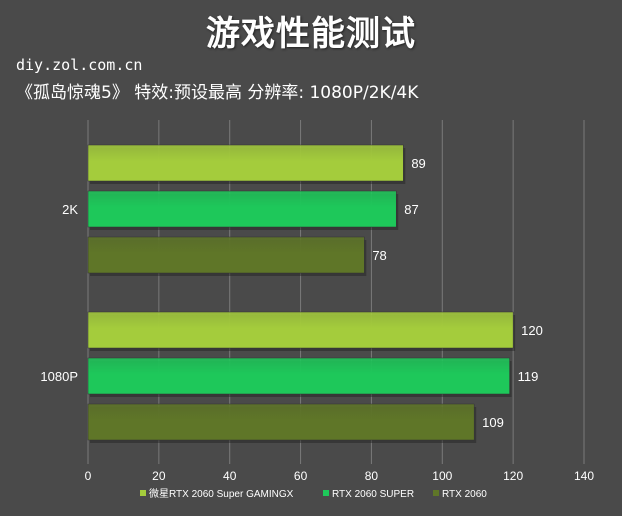  I want to click on value-labels: 89 87 78 120 119 109, so click(457, 293).